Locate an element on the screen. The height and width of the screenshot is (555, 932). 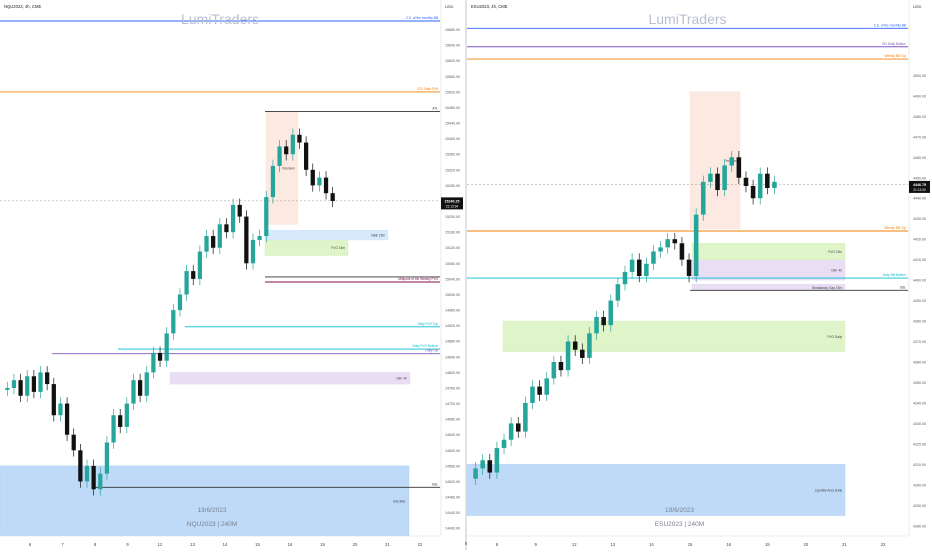
zone-fvg-15m is located at coordinates (768, 251).